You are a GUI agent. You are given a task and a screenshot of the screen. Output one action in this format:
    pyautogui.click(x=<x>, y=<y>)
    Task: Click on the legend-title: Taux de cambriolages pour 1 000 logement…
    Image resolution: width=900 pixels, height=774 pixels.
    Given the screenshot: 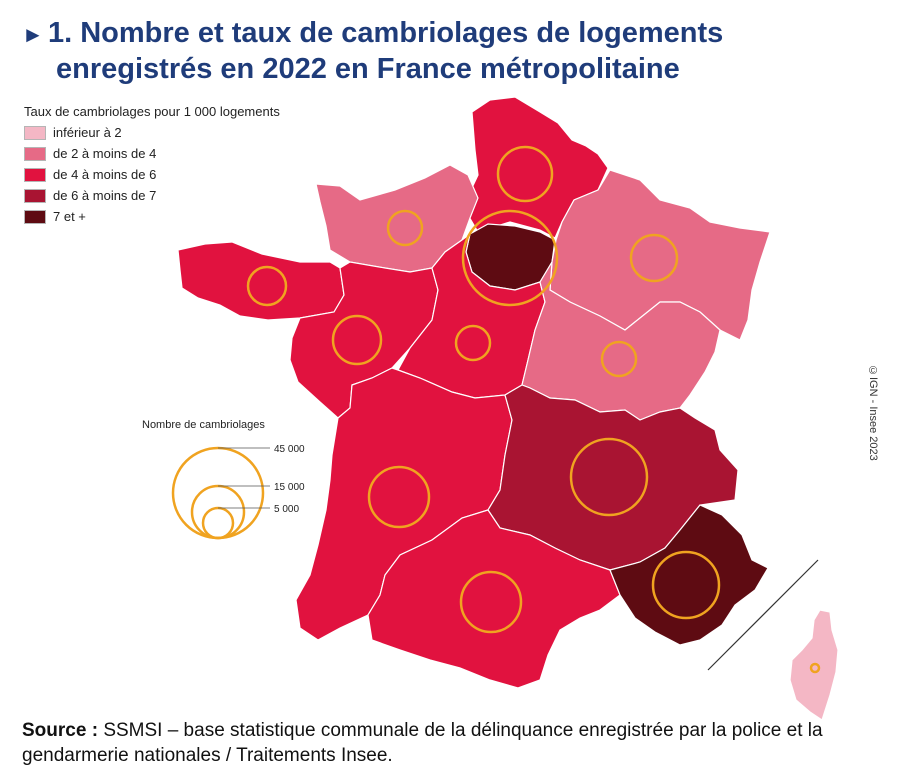 What is the action you would take?
    pyautogui.click(x=152, y=111)
    